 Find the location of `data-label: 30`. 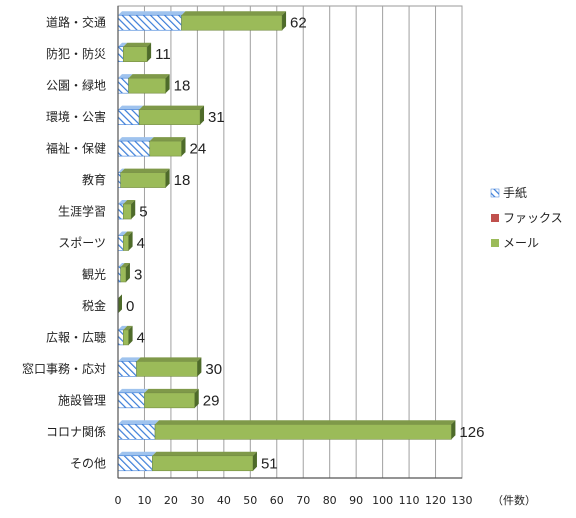

data-label: 30 is located at coordinates (213, 369).